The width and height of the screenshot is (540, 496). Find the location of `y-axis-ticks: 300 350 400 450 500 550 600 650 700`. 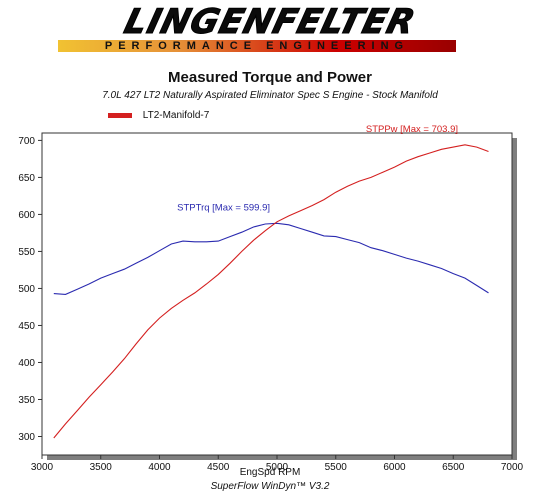

y-axis-ticks: 300 350 400 450 500 550 600 650 700 is located at coordinates (30, 289).